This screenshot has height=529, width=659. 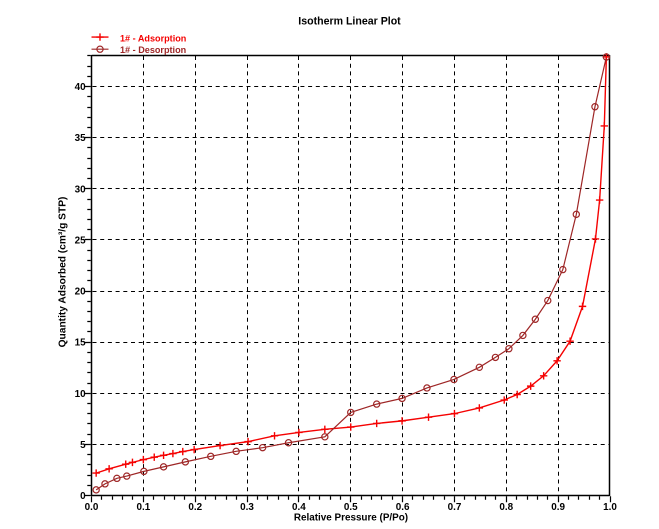 What do you see at coordinates (299, 507) in the screenshot?
I see `svg-text: 0.4` at bounding box center [299, 507].